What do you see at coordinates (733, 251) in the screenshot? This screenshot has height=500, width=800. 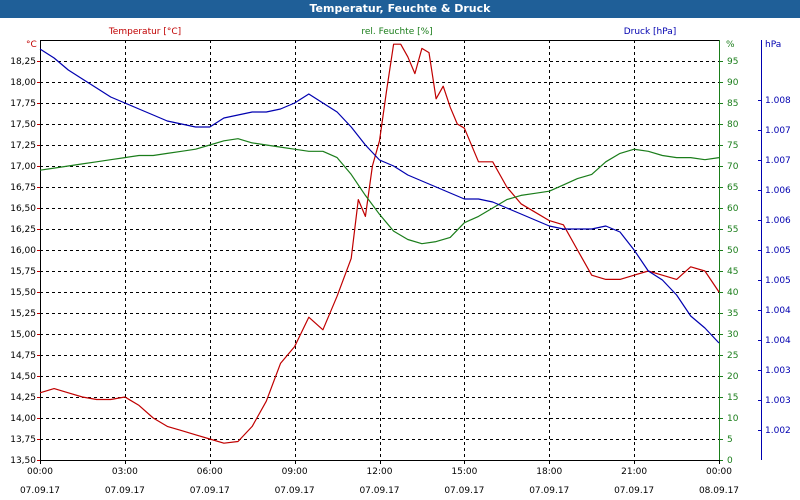 I see `humidity-tick-label: 50` at bounding box center [733, 251].